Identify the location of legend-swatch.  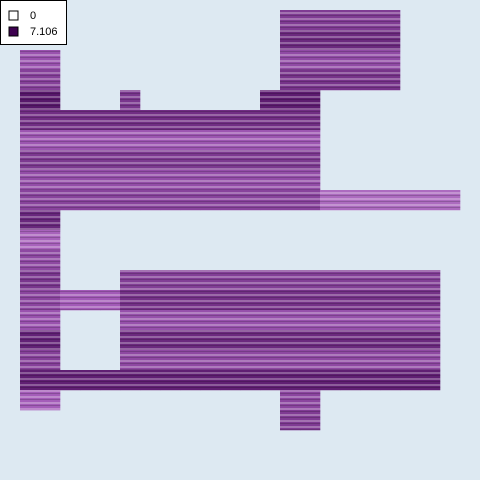
(13, 15).